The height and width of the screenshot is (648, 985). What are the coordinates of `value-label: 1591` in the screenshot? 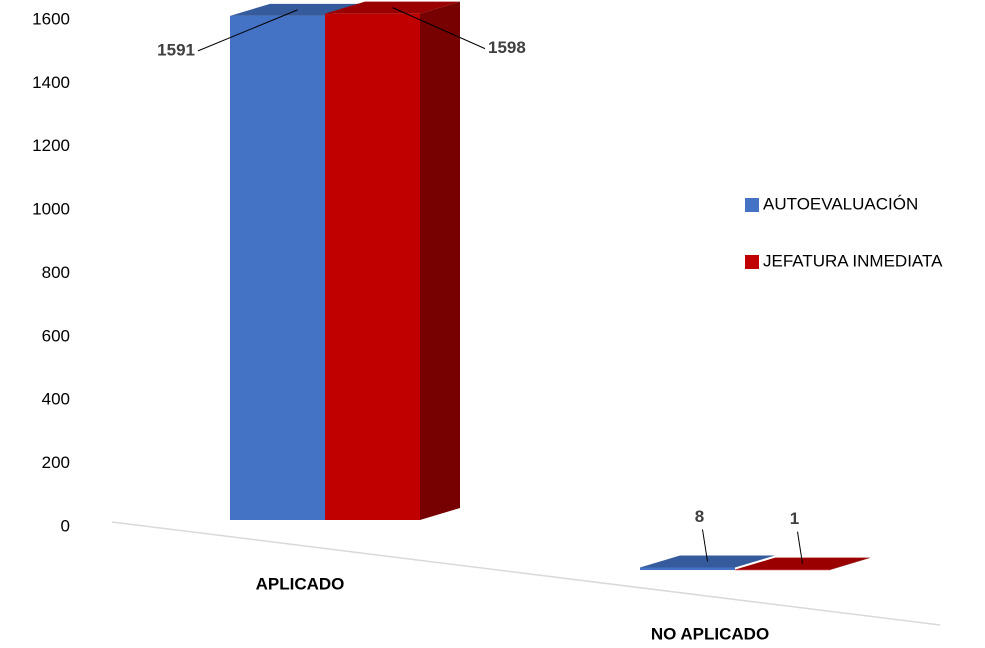 It's located at (176, 49).